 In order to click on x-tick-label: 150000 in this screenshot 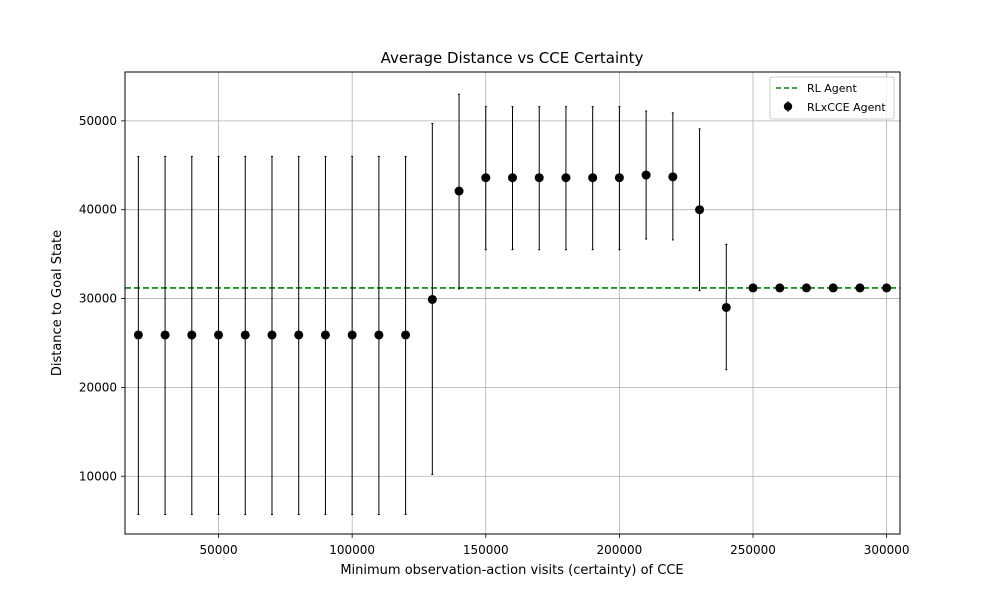, I will do `click(486, 550)`.